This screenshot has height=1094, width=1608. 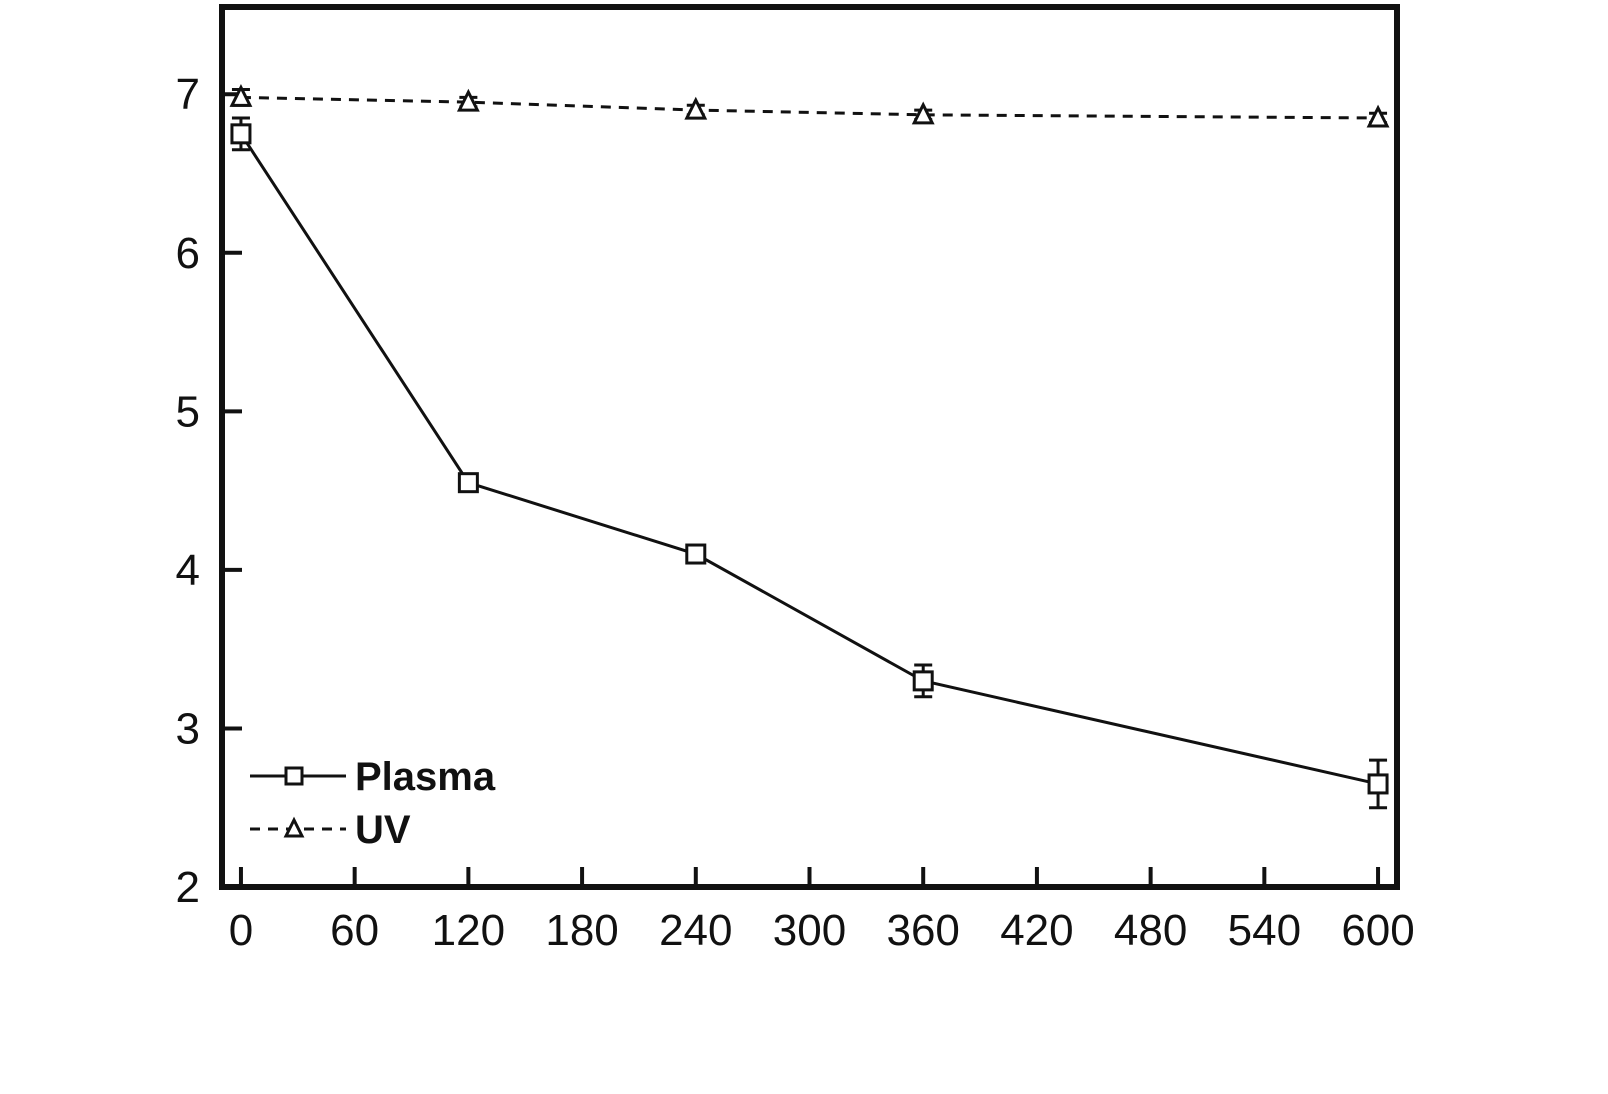 What do you see at coordinates (581, 930) in the screenshot?
I see `x-tick-label: 180` at bounding box center [581, 930].